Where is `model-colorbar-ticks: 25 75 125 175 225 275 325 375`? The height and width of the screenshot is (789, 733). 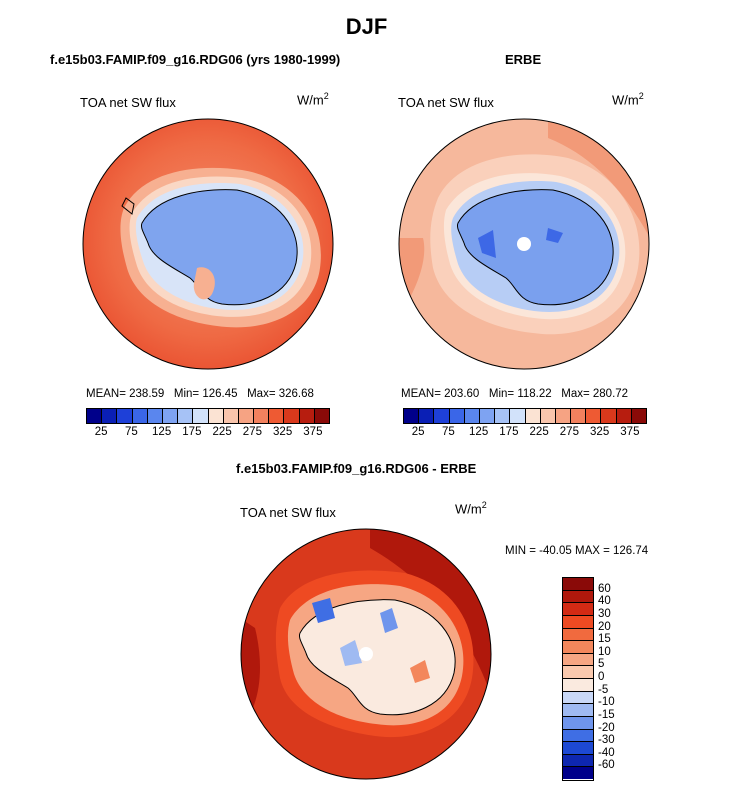 model-colorbar-ticks: 25 75 125 175 225 275 325 375 is located at coordinates (208, 434).